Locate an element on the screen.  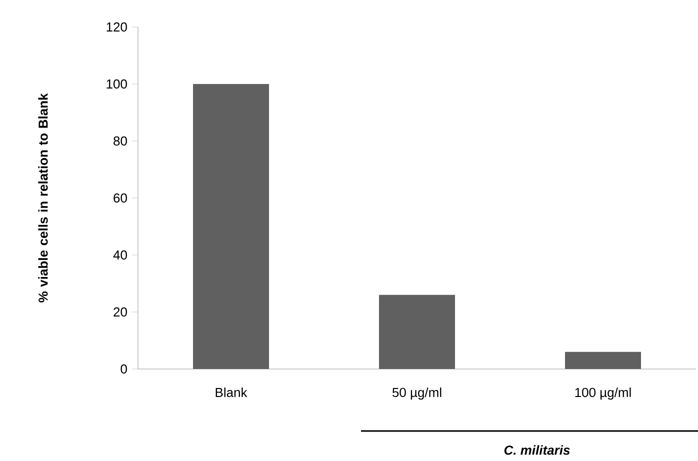
y-tick-label: 40 is located at coordinates (120, 255).